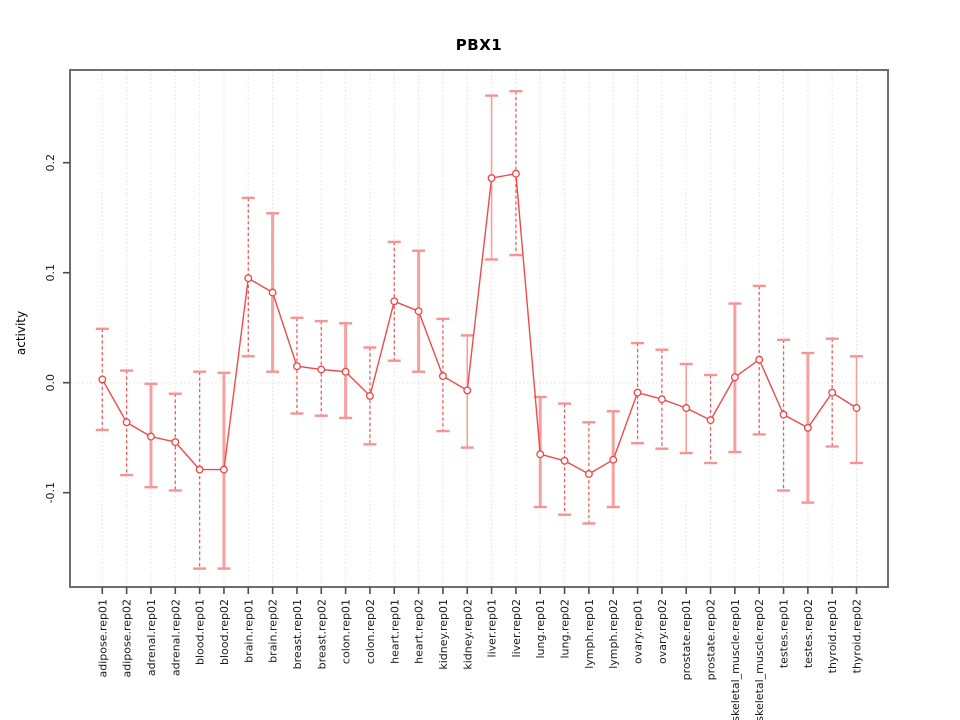  I want to click on x-tick-label: heart.rep01, so click(394, 631).